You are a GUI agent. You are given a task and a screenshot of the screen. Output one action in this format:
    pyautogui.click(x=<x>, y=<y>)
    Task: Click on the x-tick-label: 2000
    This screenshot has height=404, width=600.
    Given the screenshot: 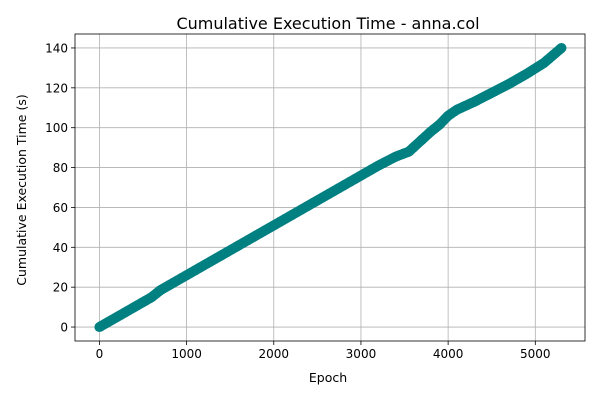 What is the action you would take?
    pyautogui.click(x=273, y=354)
    